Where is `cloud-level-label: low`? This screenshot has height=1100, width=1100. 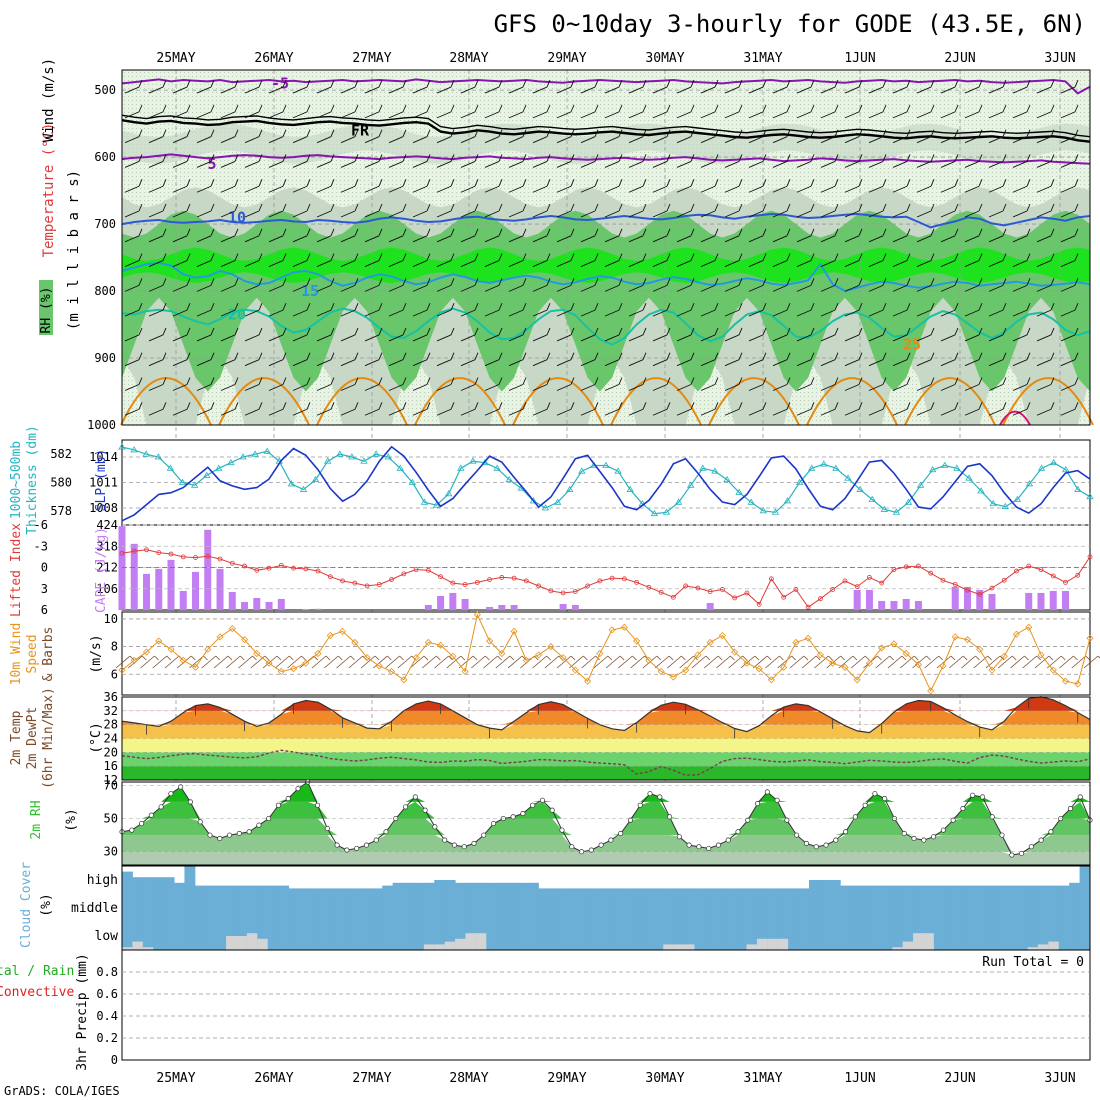 cloud-level-label: low is located at coordinates (107, 936).